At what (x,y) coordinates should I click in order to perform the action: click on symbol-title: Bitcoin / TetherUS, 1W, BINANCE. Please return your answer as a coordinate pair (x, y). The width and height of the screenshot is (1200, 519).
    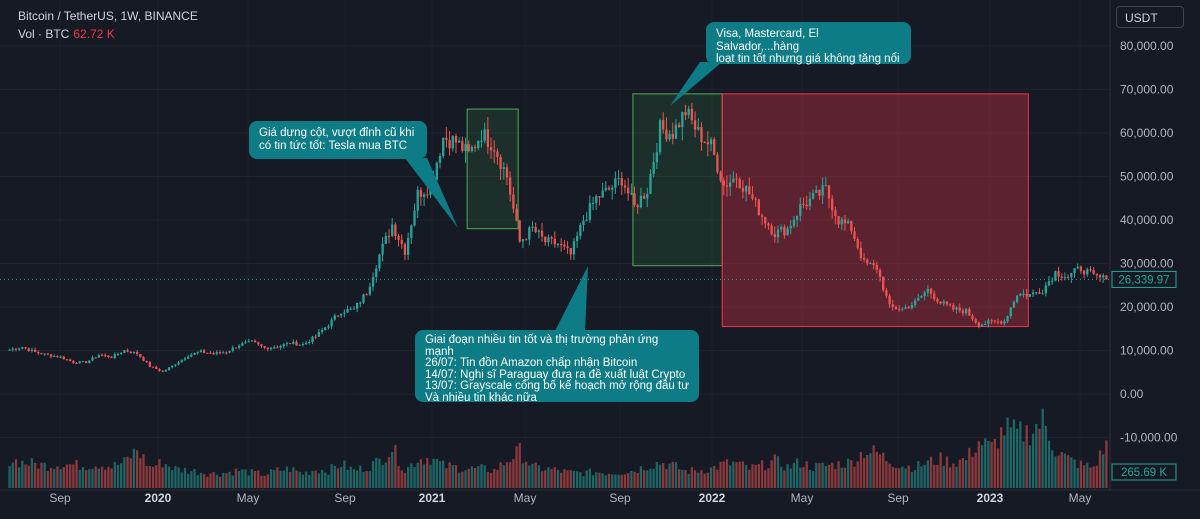
    Looking at the image, I should click on (108, 16).